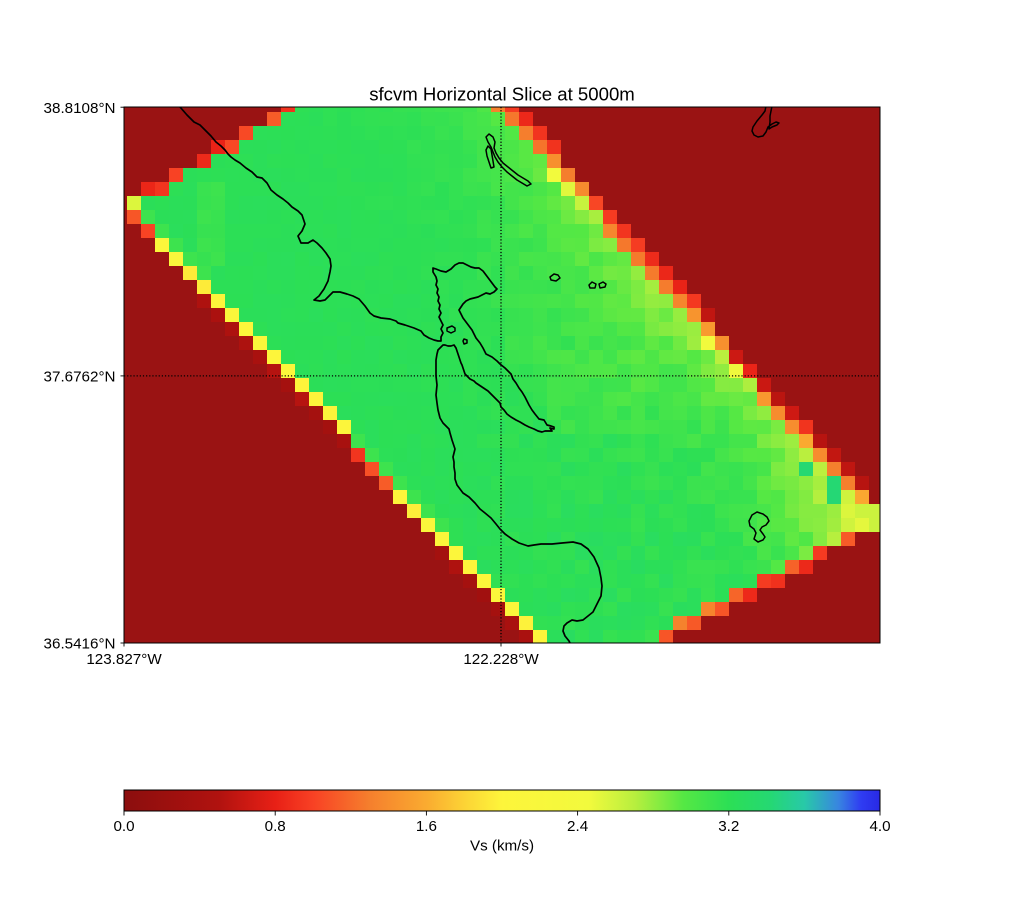 Image resolution: width=1014 pixels, height=904 pixels. Describe the element at coordinates (501, 659) in the screenshot. I see `svg-text: 122.228°W` at that location.